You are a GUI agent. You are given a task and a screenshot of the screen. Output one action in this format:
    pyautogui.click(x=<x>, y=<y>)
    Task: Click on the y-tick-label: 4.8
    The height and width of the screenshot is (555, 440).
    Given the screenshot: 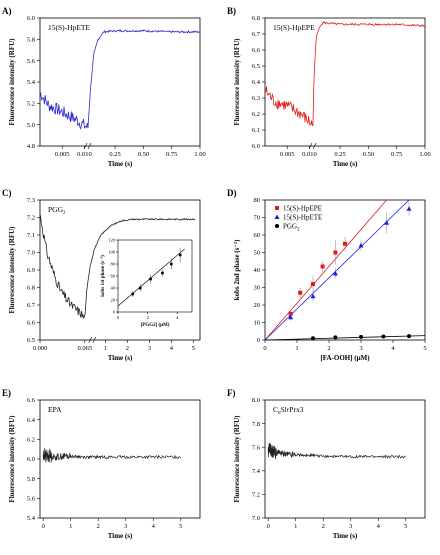 What is the action you would take?
    pyautogui.click(x=31, y=146)
    